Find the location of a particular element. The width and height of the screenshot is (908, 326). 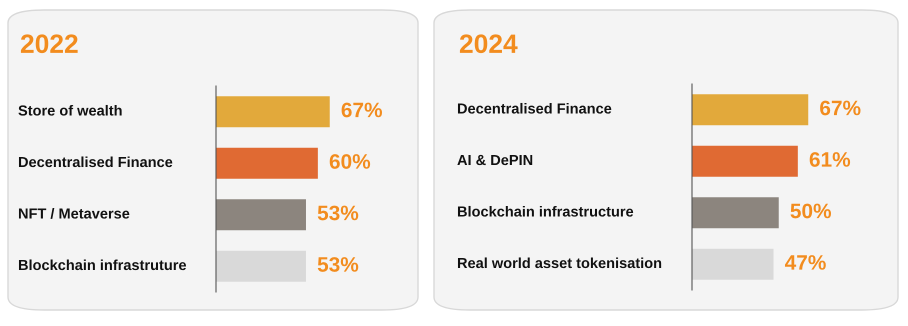

y-tick-label: Blockchain infrastructure is located at coordinates (546, 211).